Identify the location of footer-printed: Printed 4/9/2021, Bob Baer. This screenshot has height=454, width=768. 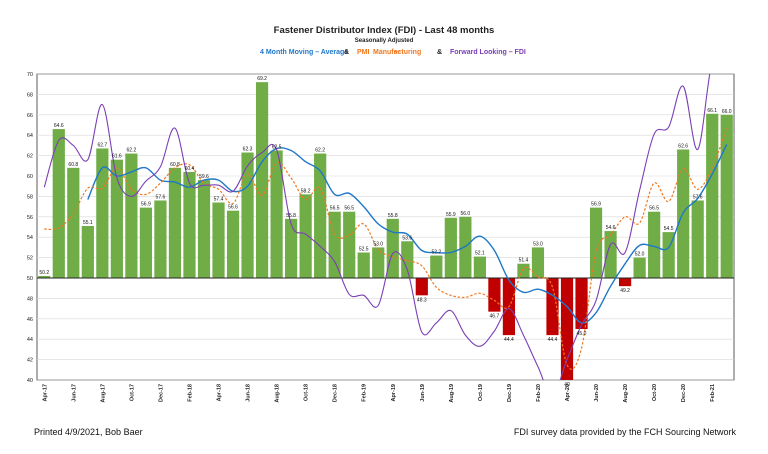
(88, 432).